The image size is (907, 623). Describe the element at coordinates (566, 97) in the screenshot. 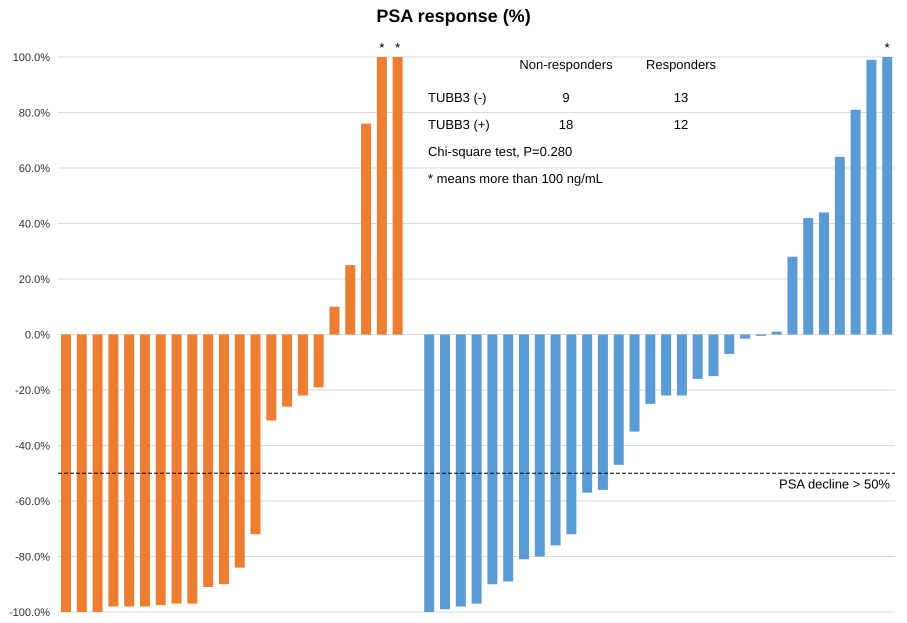

I see `annotation: 9` at that location.